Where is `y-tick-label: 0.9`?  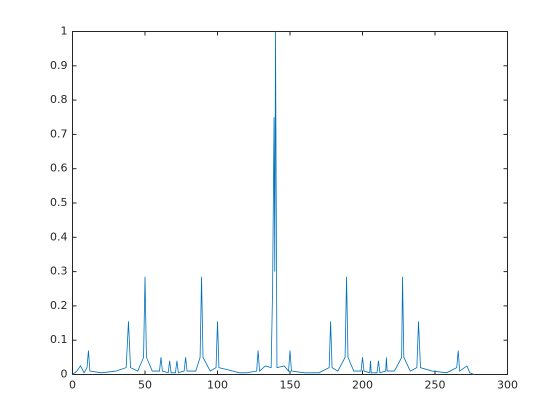 y-tick-label: 0.9 is located at coordinates (59, 65).